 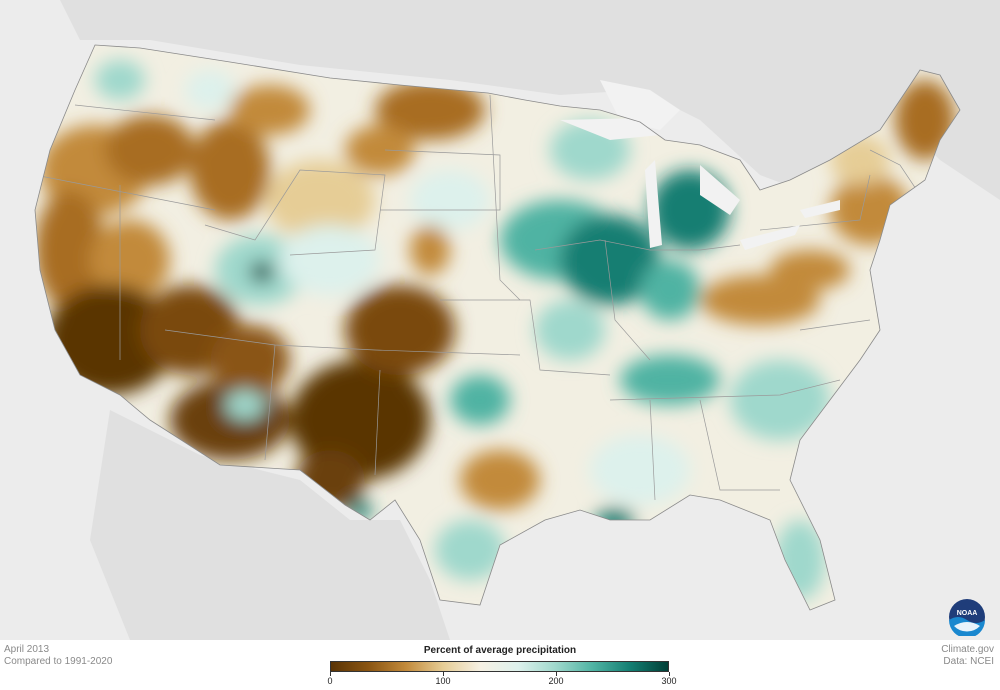 What do you see at coordinates (27, 649) in the screenshot?
I see `period-label: April 2013` at bounding box center [27, 649].